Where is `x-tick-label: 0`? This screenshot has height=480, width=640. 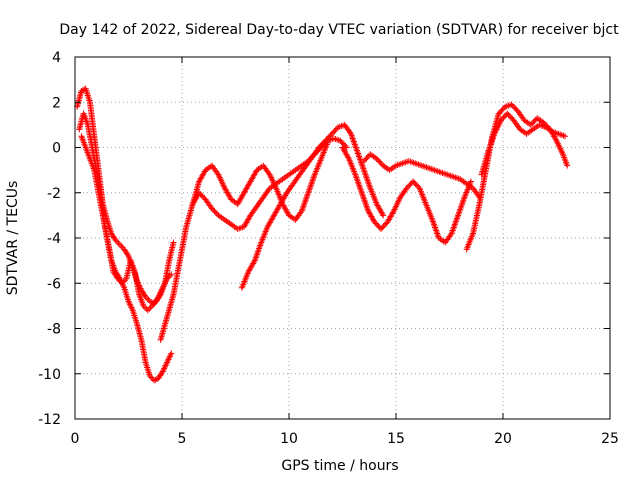
x-tick-label: 0 is located at coordinates (75, 439).